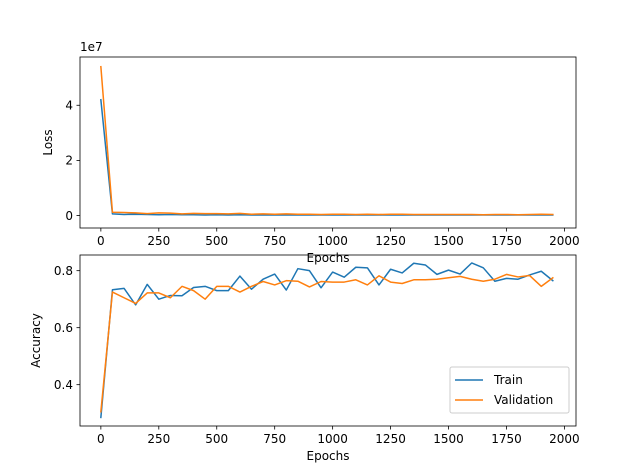 The width and height of the screenshot is (640, 472). I want to click on accuracy-x-tick-label: 250, so click(158, 439).